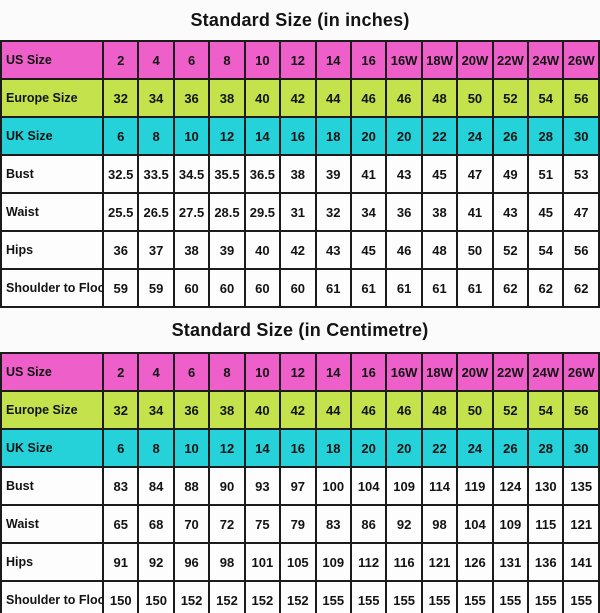 The image size is (600, 613). What do you see at coordinates (52, 524) in the screenshot?
I see `row-label: Waist` at bounding box center [52, 524].